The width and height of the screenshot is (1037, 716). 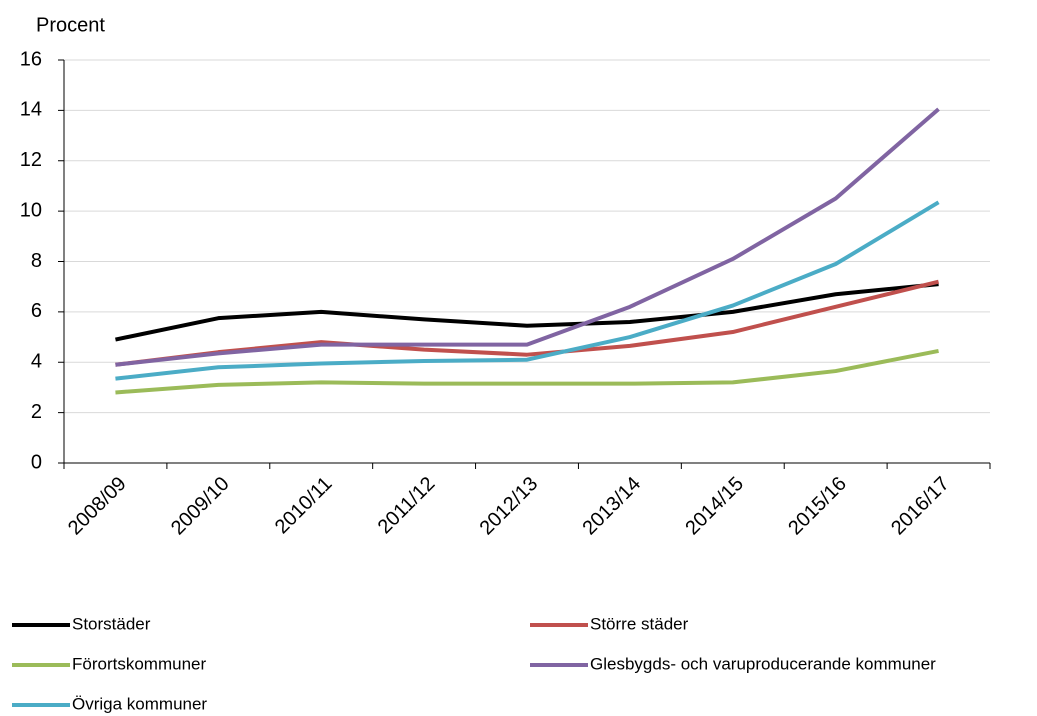 I want to click on x-tick-label: 2013/14, so click(x=611, y=506).